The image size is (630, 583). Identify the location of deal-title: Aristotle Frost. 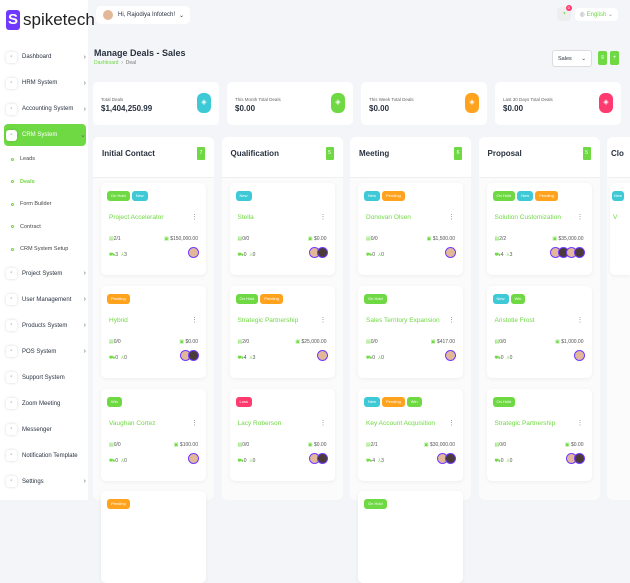
(514, 320).